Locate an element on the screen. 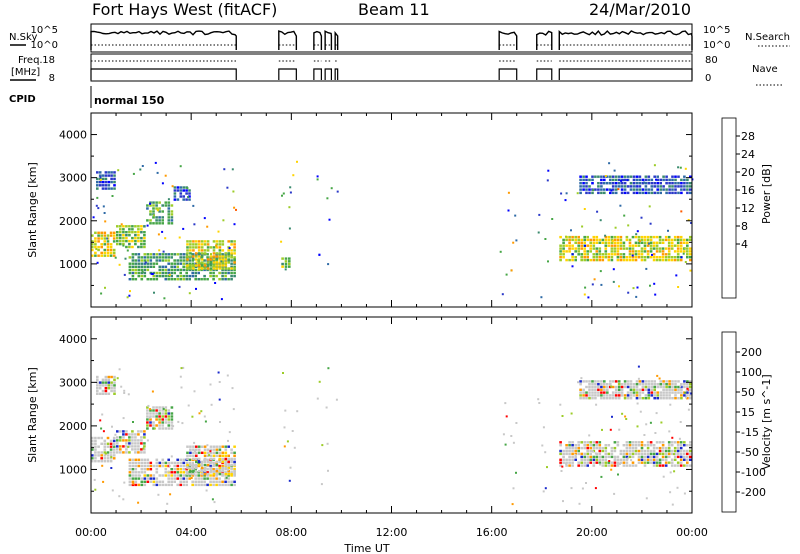 This screenshot has height=554, width=800. freq-trace is located at coordinates (625, 74).